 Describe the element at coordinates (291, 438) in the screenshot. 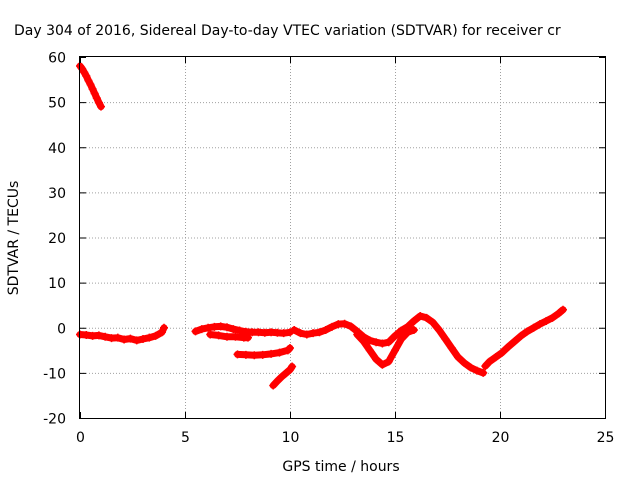

I see `x-tick-label: 10` at that location.